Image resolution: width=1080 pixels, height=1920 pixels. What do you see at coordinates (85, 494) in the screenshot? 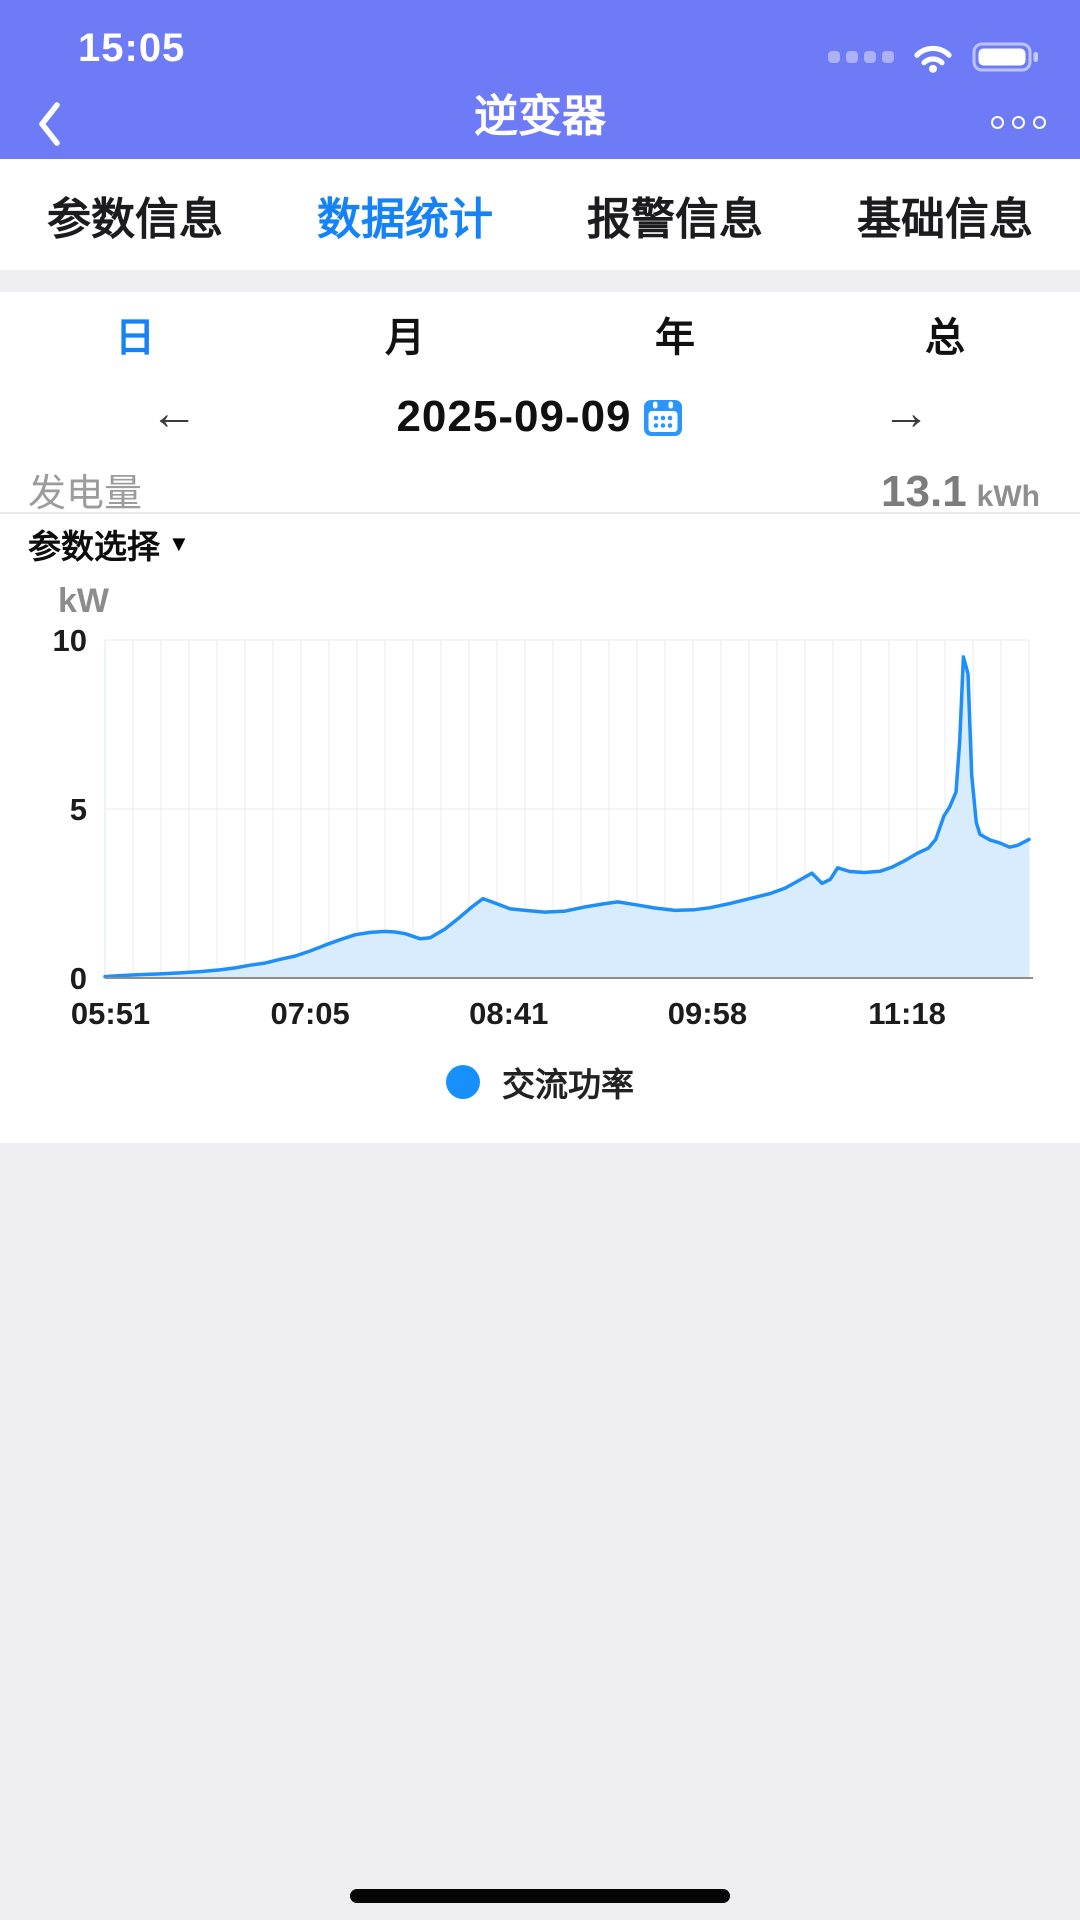
I see `generation-label: 发电量` at bounding box center [85, 494].